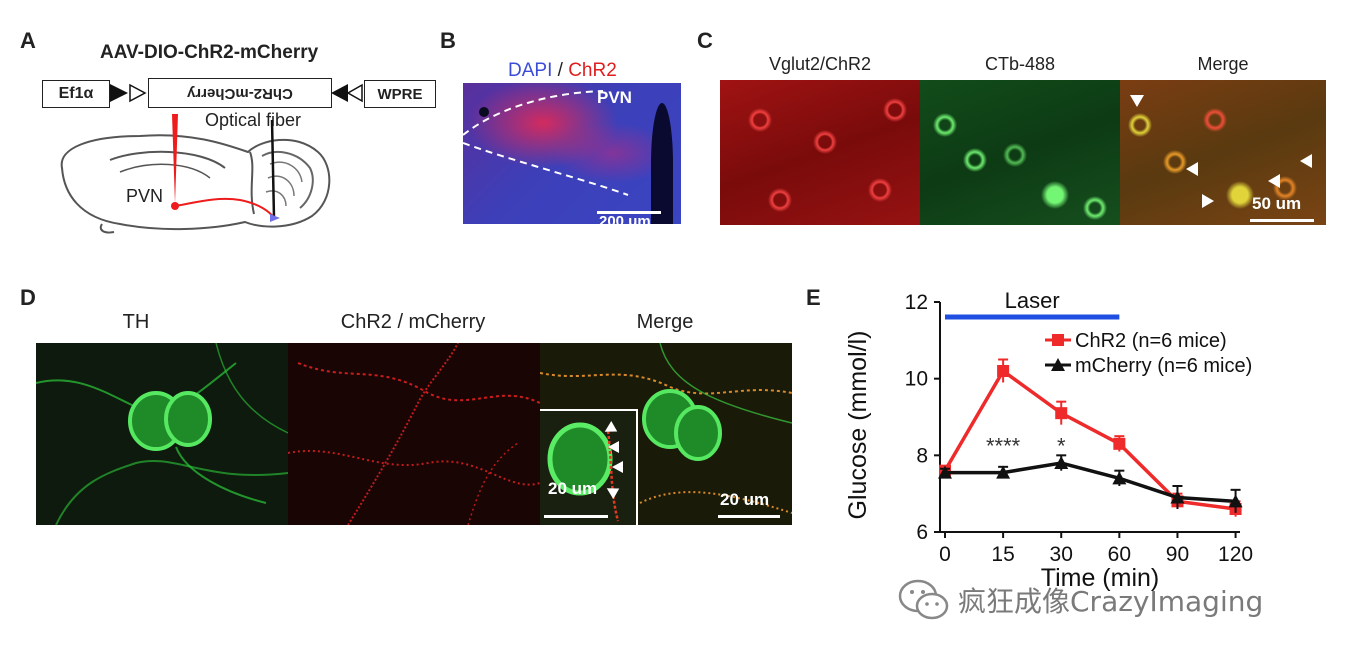  What do you see at coordinates (253, 120) in the screenshot?
I see `optical-fiber-label: Optical fiber` at bounding box center [253, 120].